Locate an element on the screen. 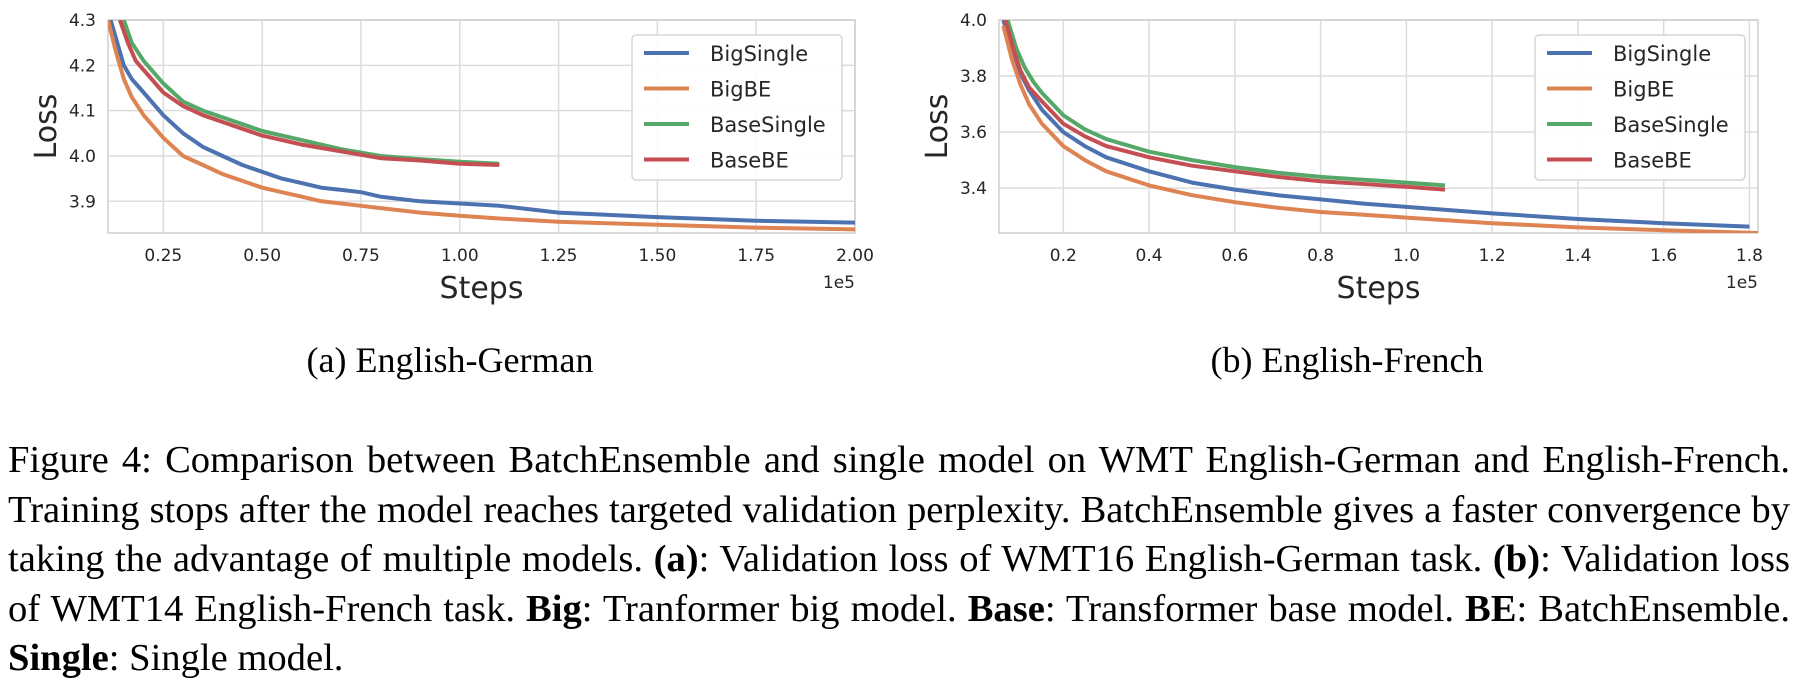 The width and height of the screenshot is (1797, 695). caption-single-text: : Single model. is located at coordinates (226, 658).